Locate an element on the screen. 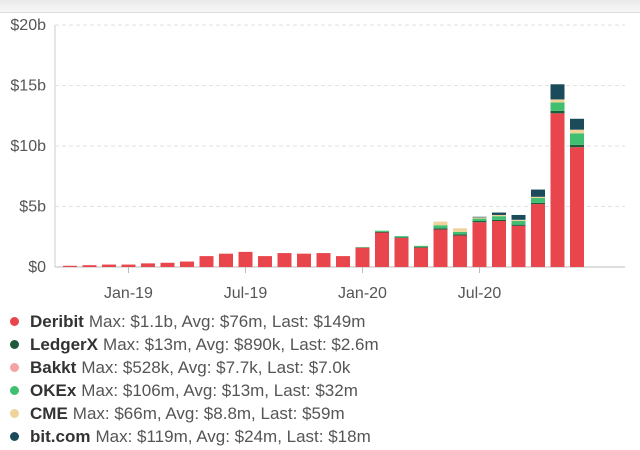 This screenshot has height=450, width=640. legend-series-name: Bakkt is located at coordinates (53, 367).